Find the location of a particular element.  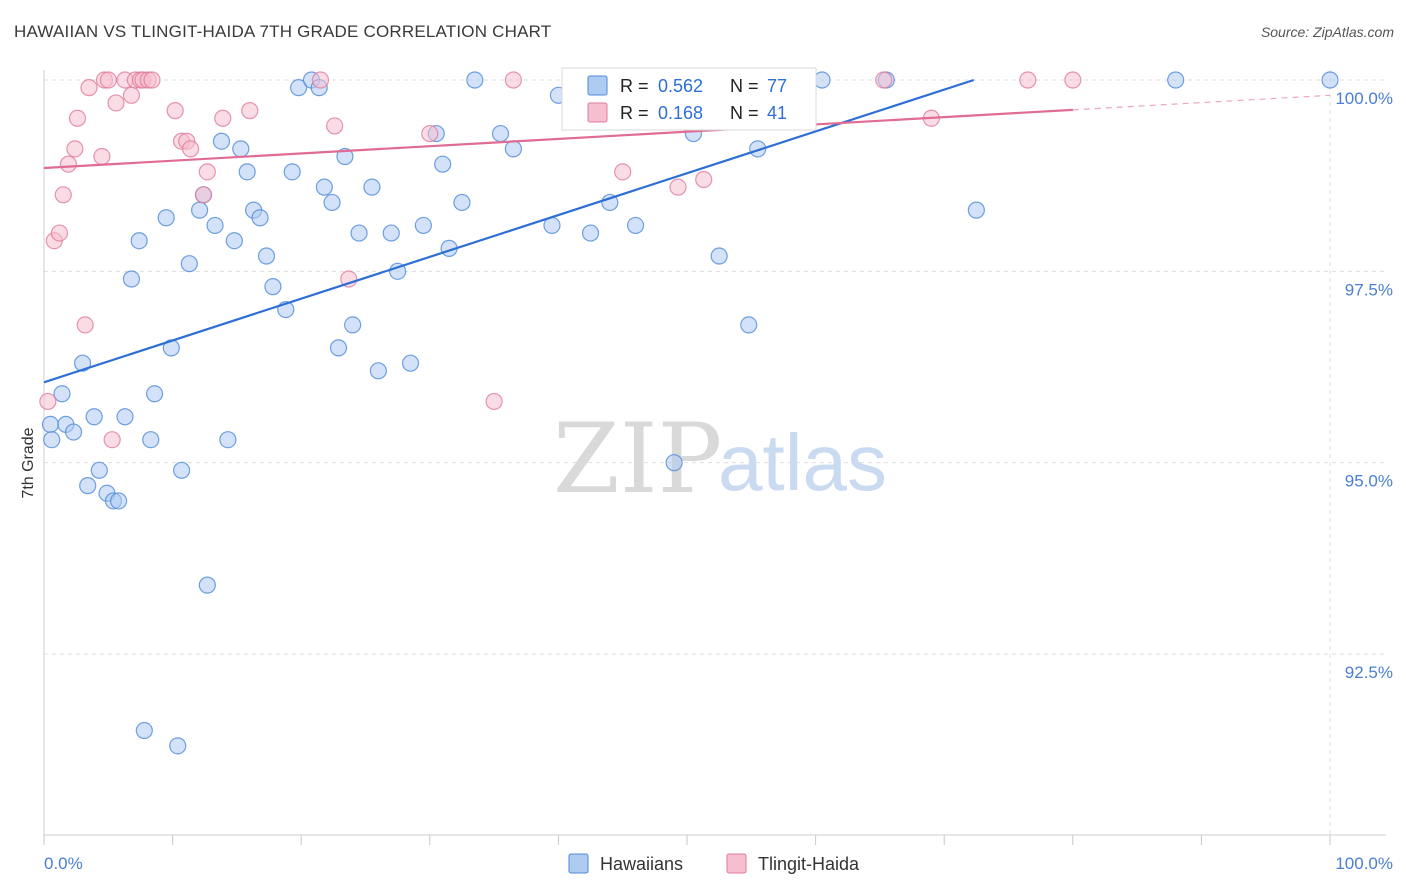

series-legend: Hawaiians Tlingit-Haida is located at coordinates (714, 863).